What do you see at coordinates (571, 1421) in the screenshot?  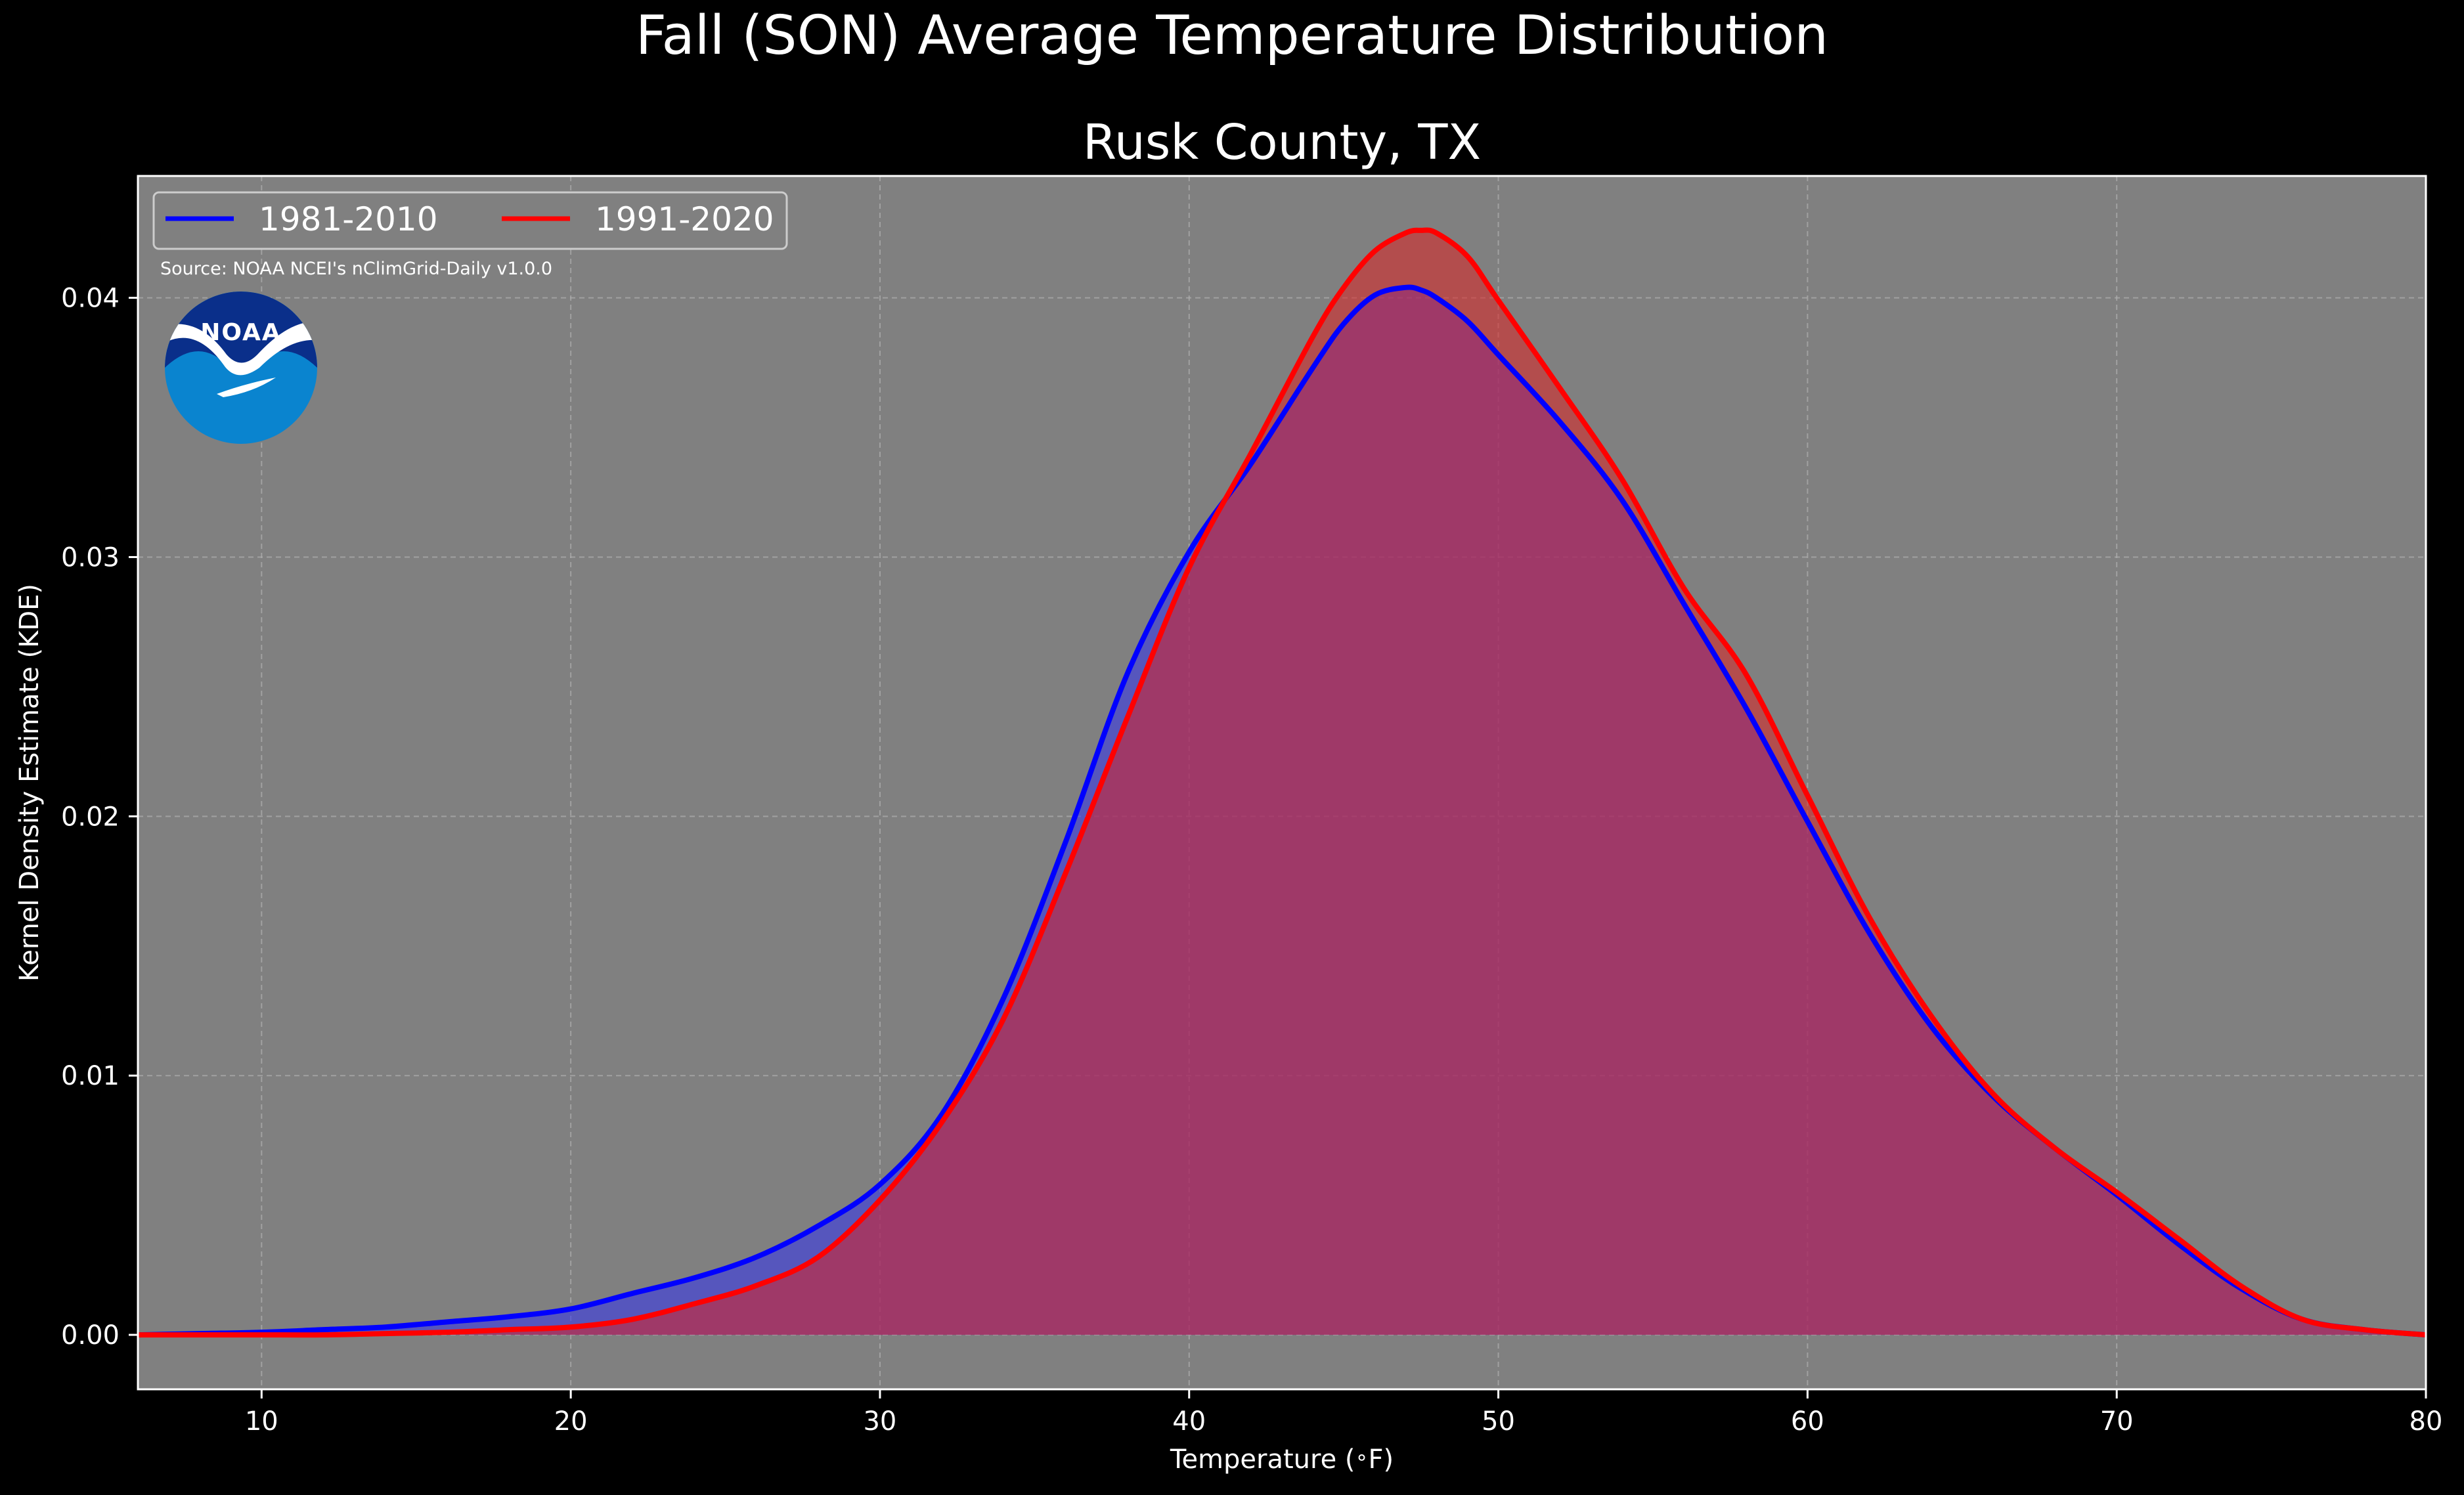 I see `x-tick-label: 20` at bounding box center [571, 1421].